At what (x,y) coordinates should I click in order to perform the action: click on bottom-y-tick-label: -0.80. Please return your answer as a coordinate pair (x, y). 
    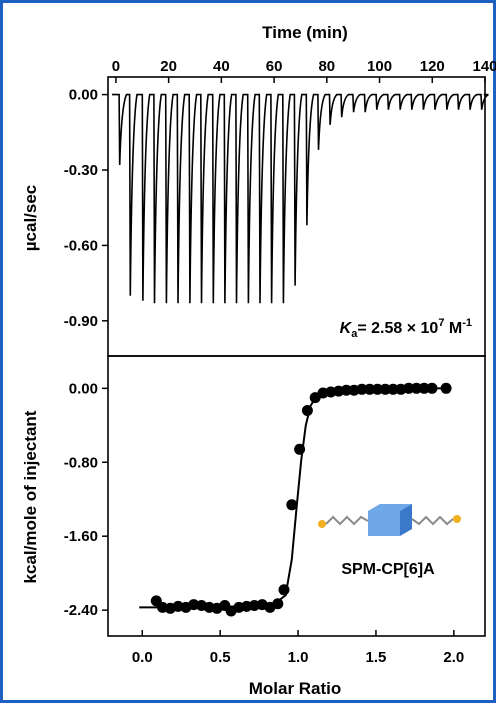
    Looking at the image, I should click on (81, 462).